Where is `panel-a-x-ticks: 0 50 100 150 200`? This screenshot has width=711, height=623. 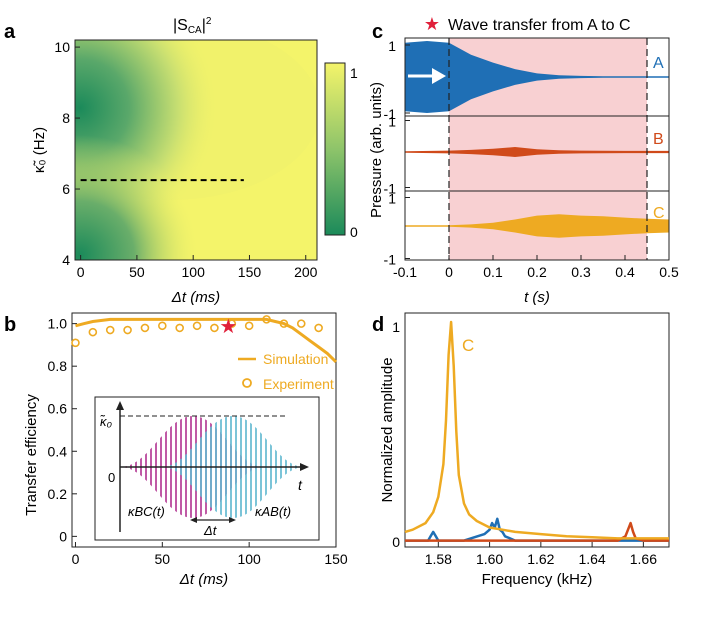 panel-a-x-ticks: 0 50 100 150 200 is located at coordinates (197, 267).